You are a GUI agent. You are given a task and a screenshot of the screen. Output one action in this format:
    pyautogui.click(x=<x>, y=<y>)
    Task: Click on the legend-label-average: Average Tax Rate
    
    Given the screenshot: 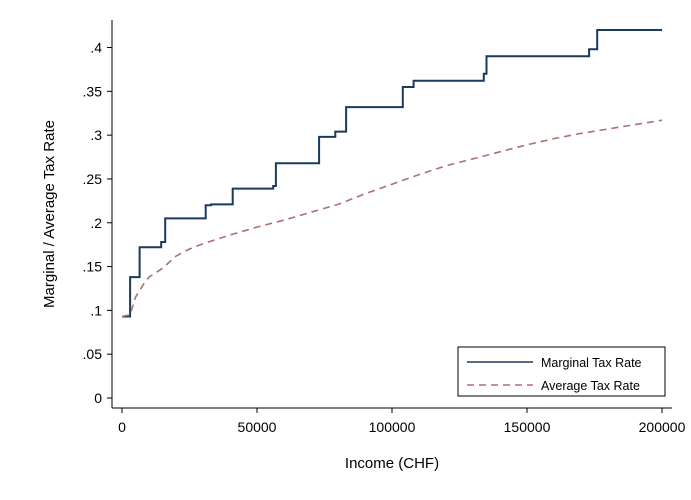 What is the action you would take?
    pyautogui.click(x=590, y=386)
    